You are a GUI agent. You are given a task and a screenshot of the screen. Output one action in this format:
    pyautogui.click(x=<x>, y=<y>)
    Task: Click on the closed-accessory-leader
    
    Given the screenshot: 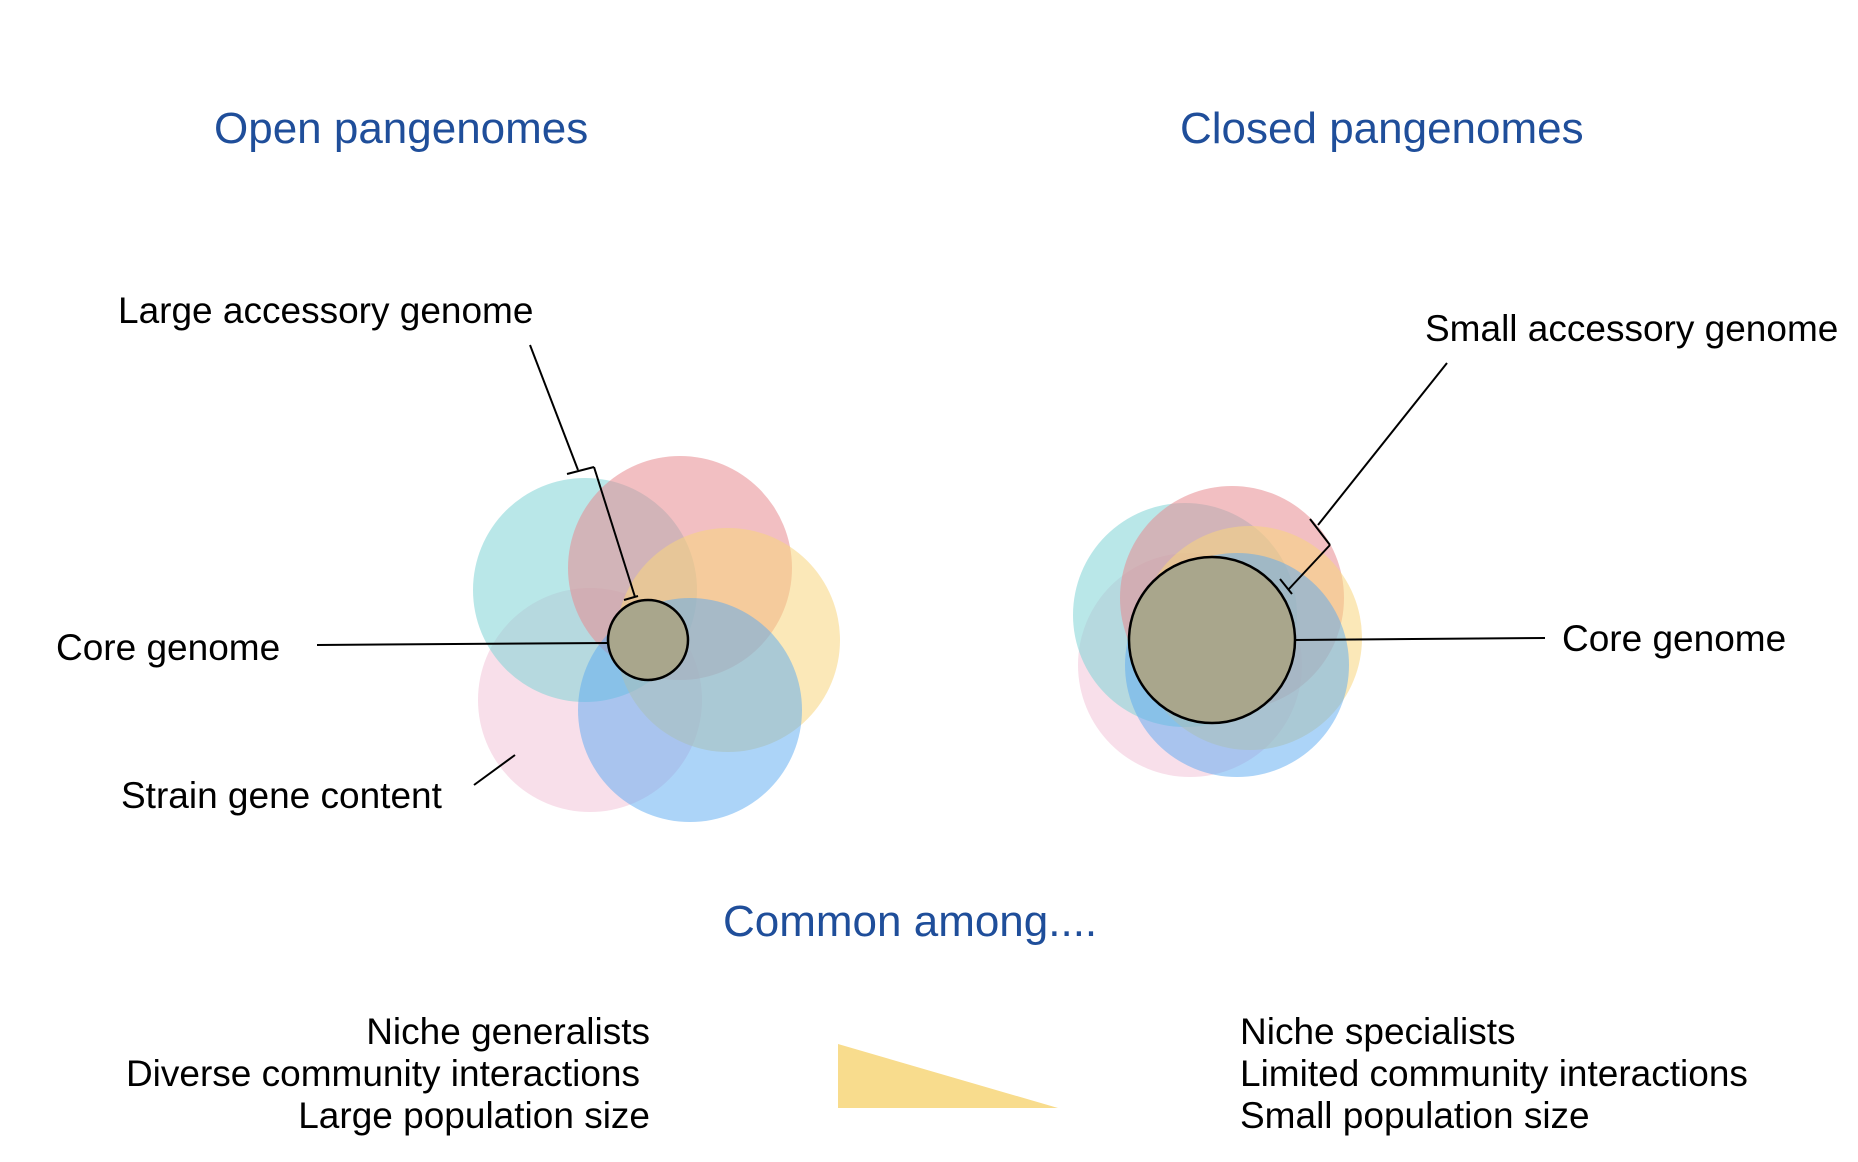 What is the action you would take?
    pyautogui.click(x=1382, y=444)
    